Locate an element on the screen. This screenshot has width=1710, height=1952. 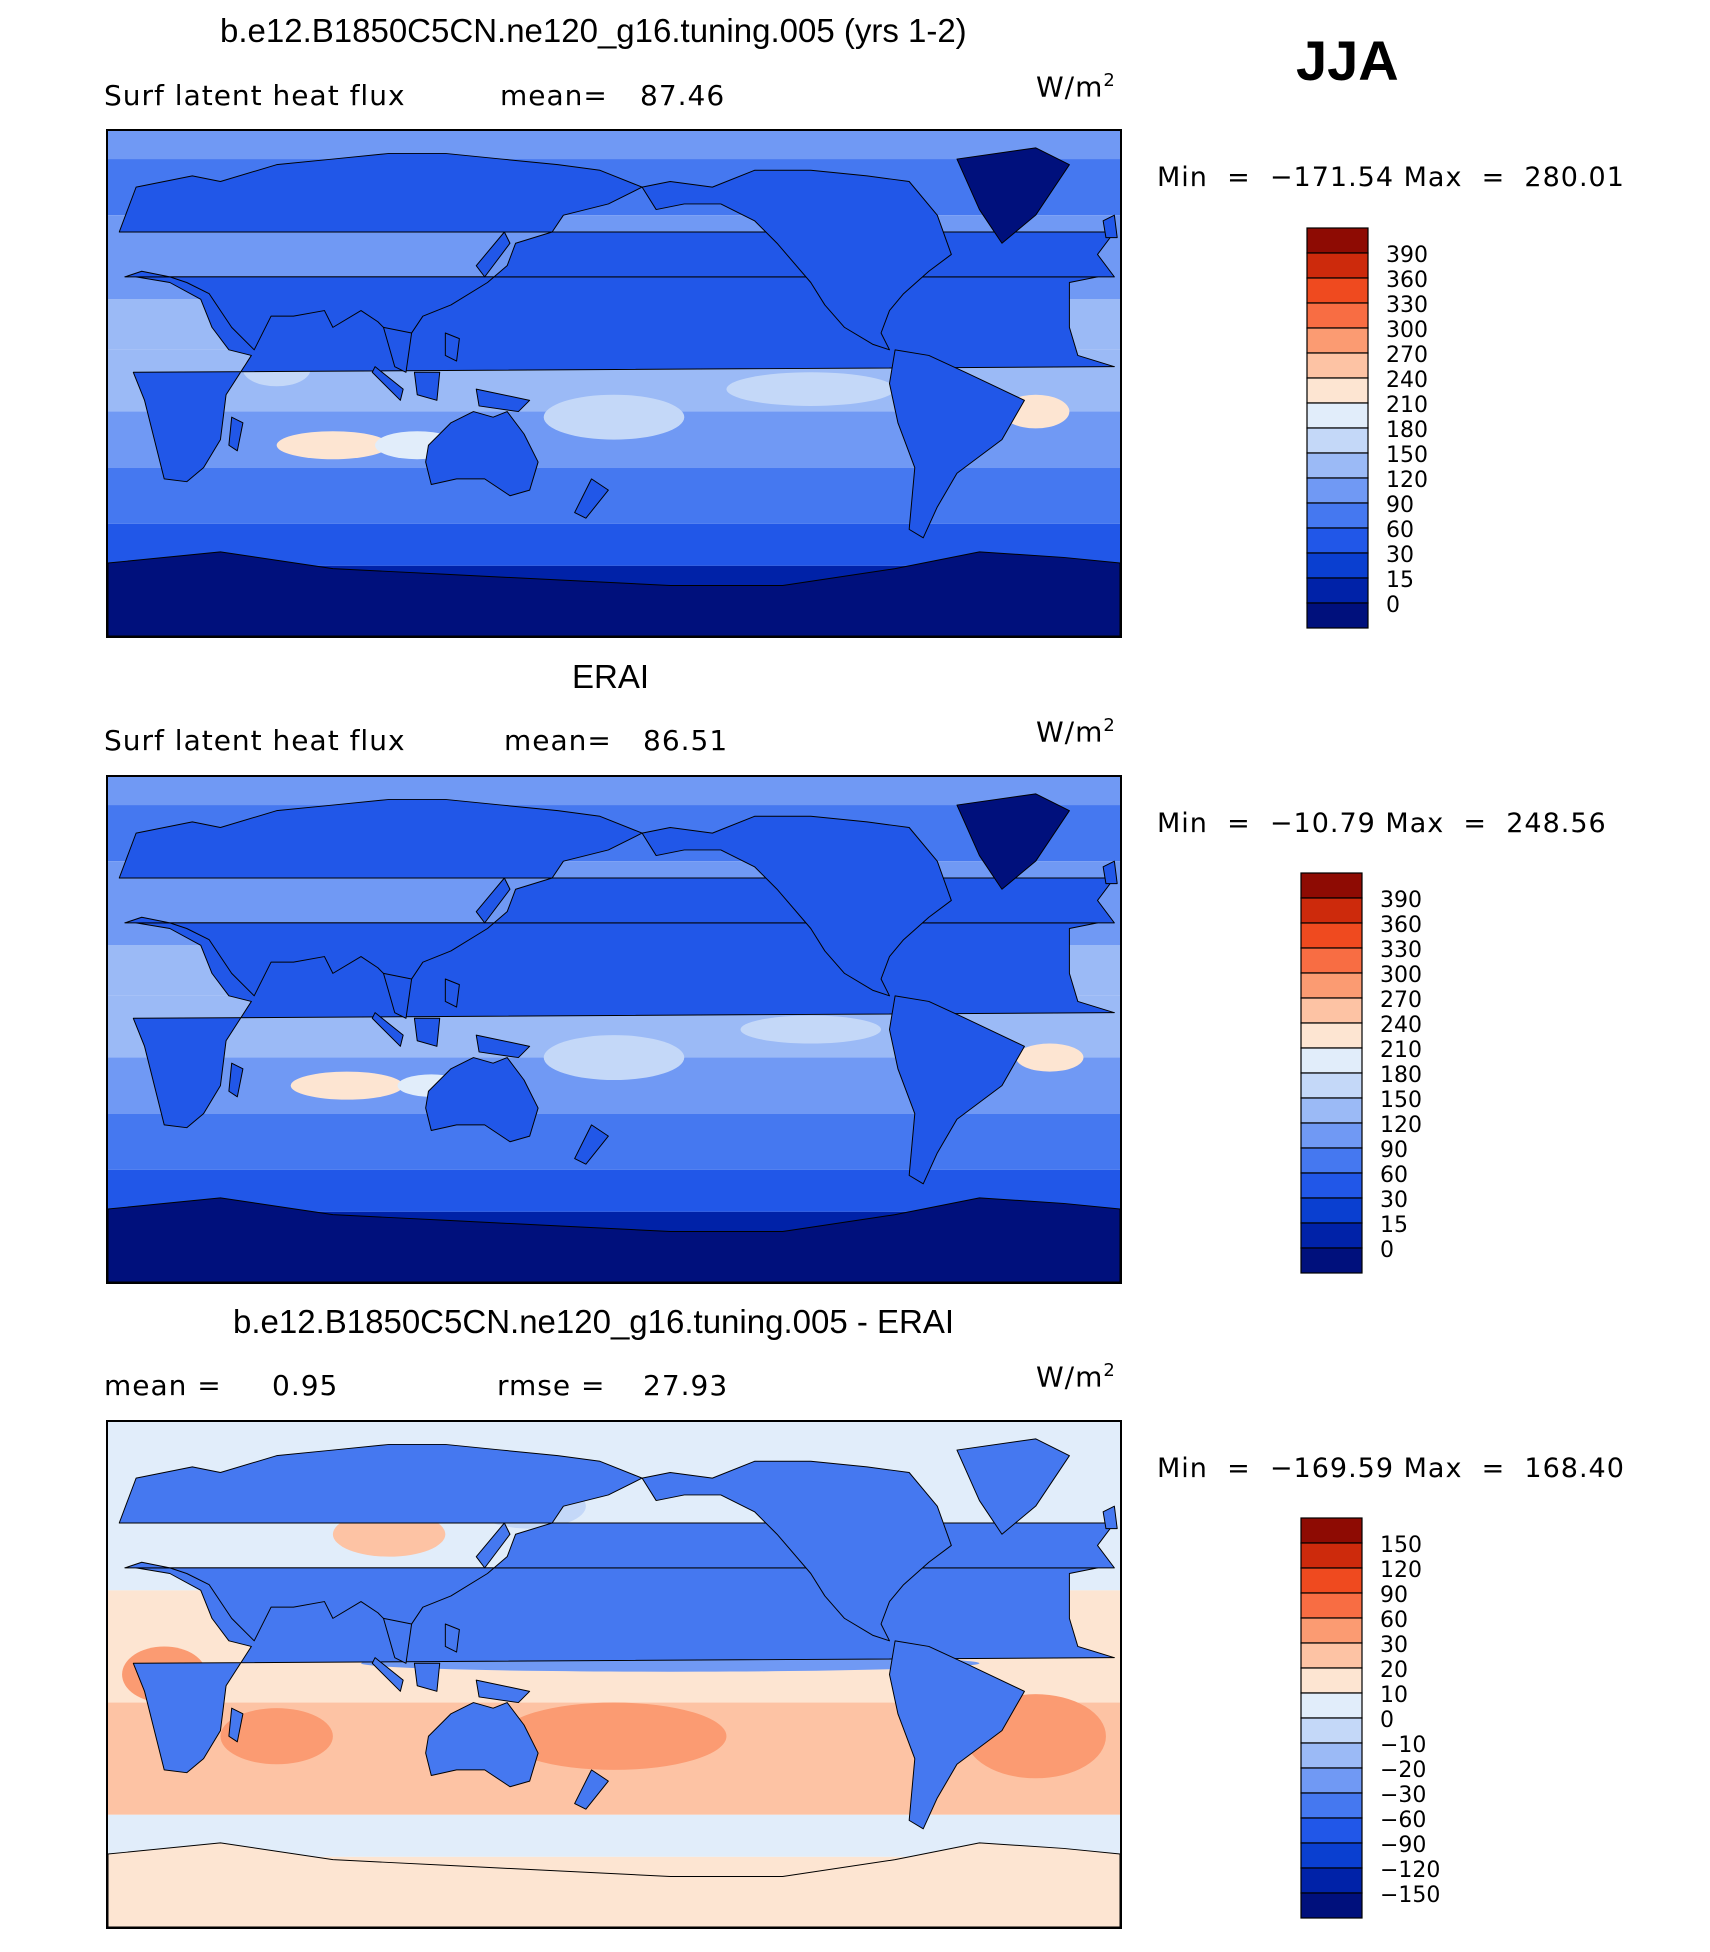
colorbar-tick-label: 270 is located at coordinates (1401, 1000).